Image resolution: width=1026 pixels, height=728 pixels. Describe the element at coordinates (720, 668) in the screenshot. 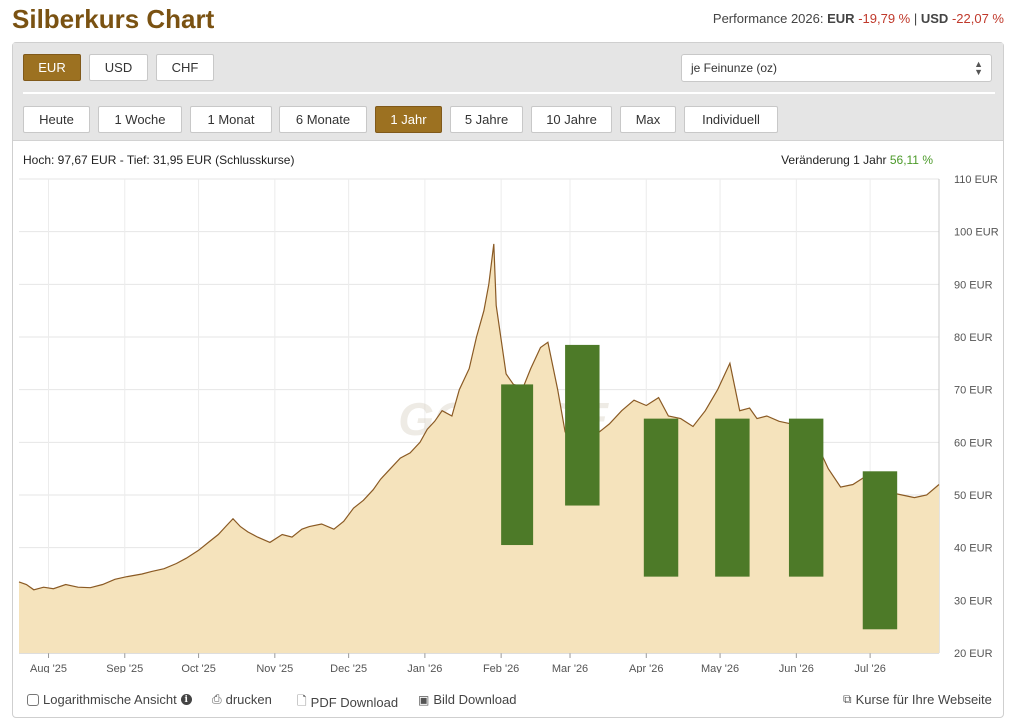

I see `x-tick-label: May '26` at that location.